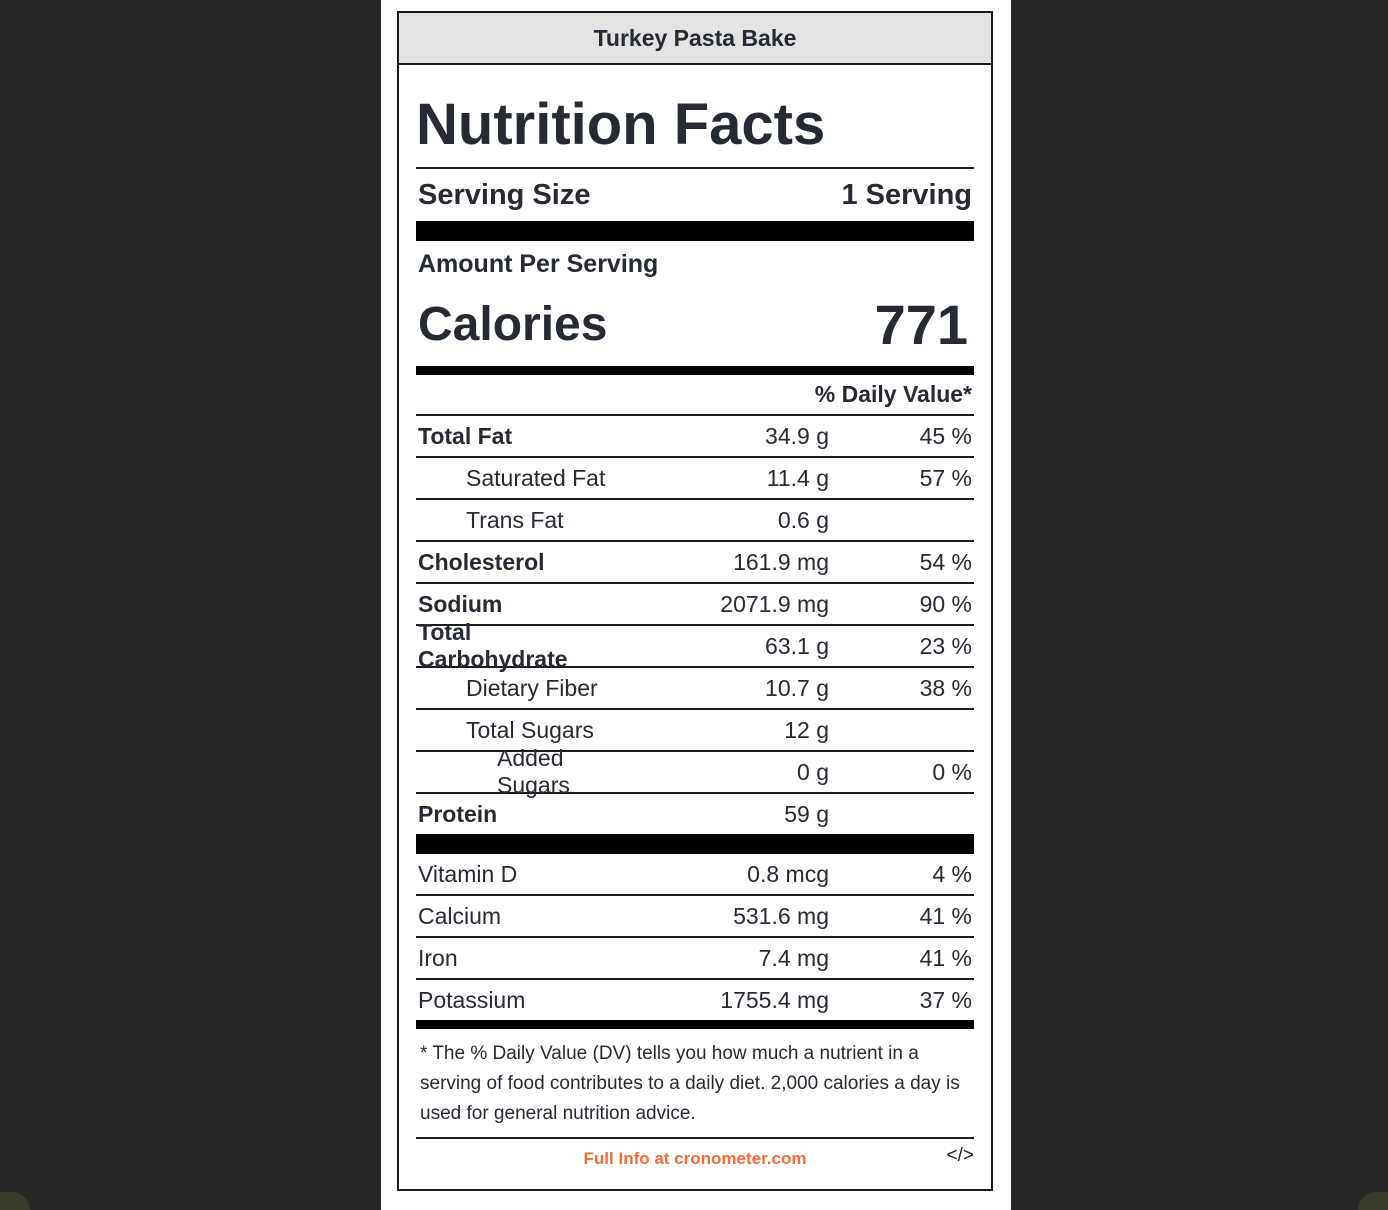 The height and width of the screenshot is (1210, 1388). I want to click on nutrient-name: Protein, so click(458, 813).